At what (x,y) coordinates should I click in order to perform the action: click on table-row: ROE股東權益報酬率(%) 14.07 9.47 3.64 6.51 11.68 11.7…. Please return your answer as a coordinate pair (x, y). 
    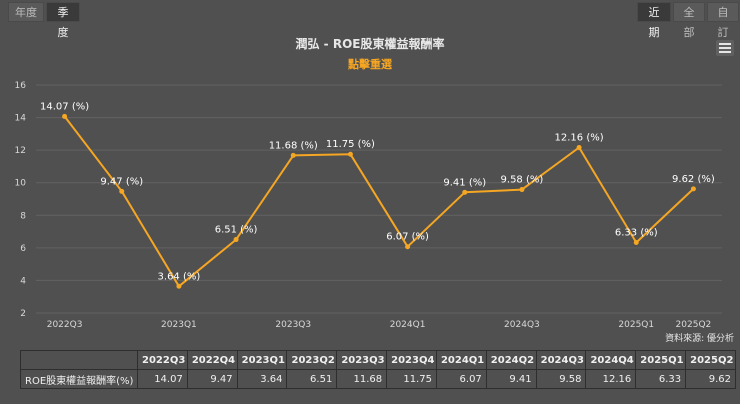
    Looking at the image, I should click on (378, 379).